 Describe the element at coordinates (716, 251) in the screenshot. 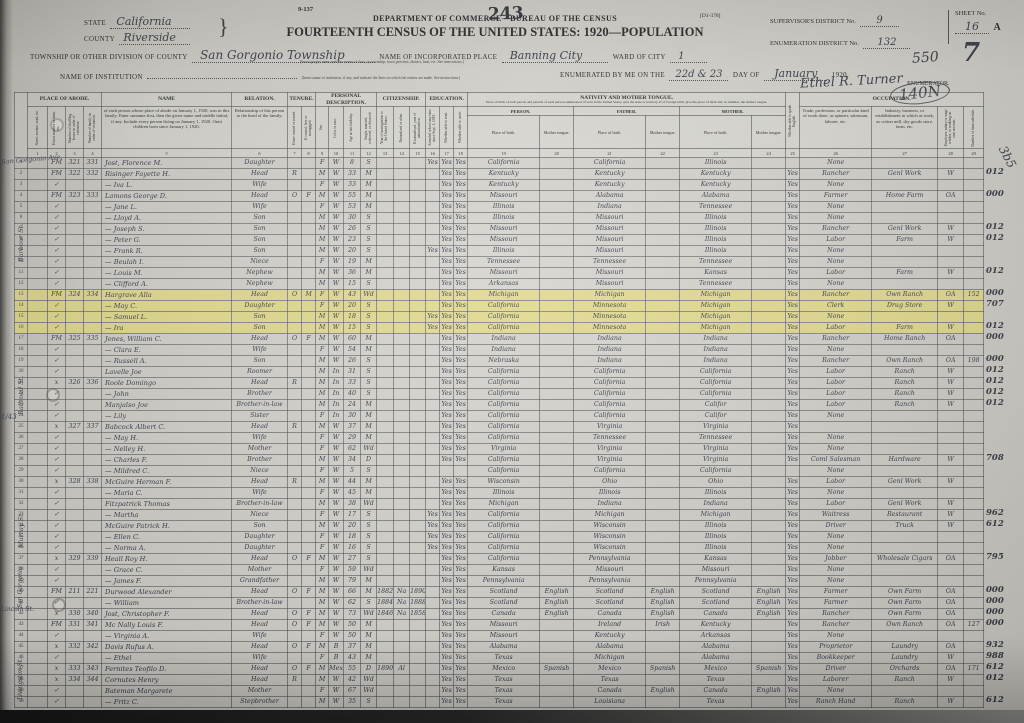

I see `census-cell: Illinois` at that location.